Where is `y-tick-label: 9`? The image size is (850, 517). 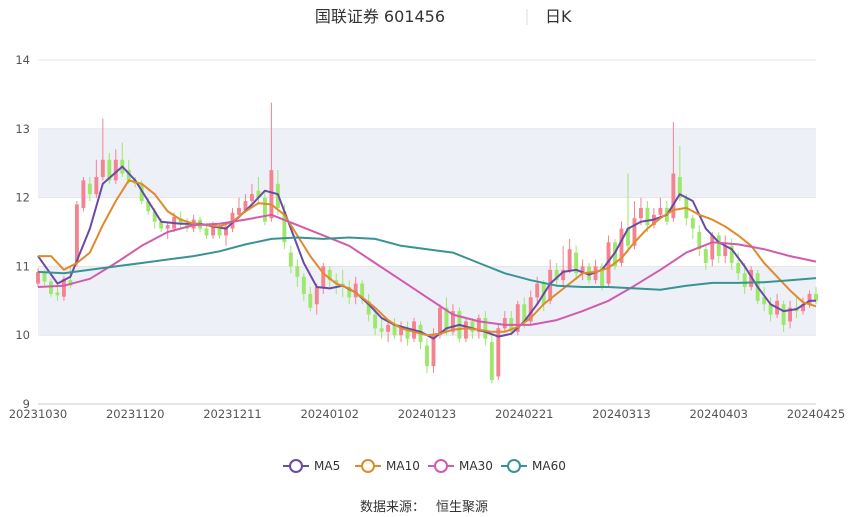 y-tick-label: 9 is located at coordinates (26, 404).